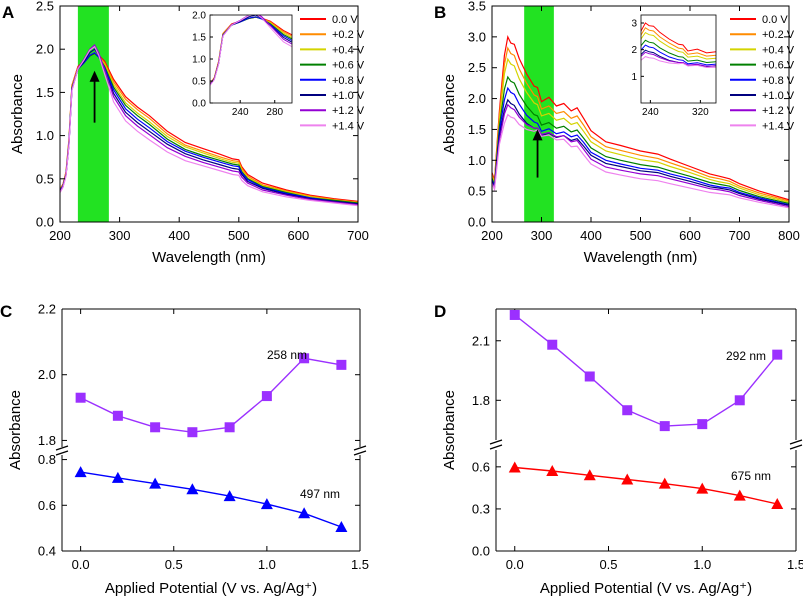  Describe the element at coordinates (45, 178) in the screenshot. I see `y-tick-label: 0.5` at that location.